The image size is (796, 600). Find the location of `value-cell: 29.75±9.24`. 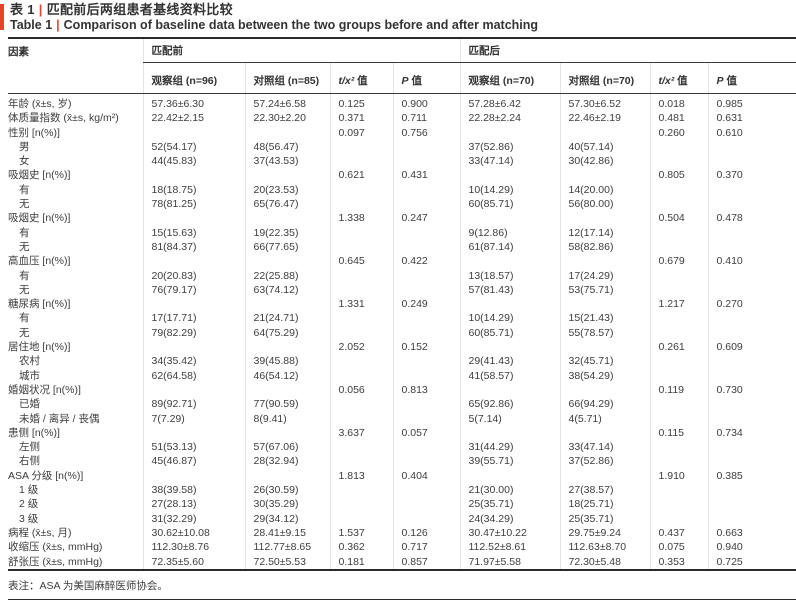

value-cell: 29.75±9.24 is located at coordinates (604, 533).